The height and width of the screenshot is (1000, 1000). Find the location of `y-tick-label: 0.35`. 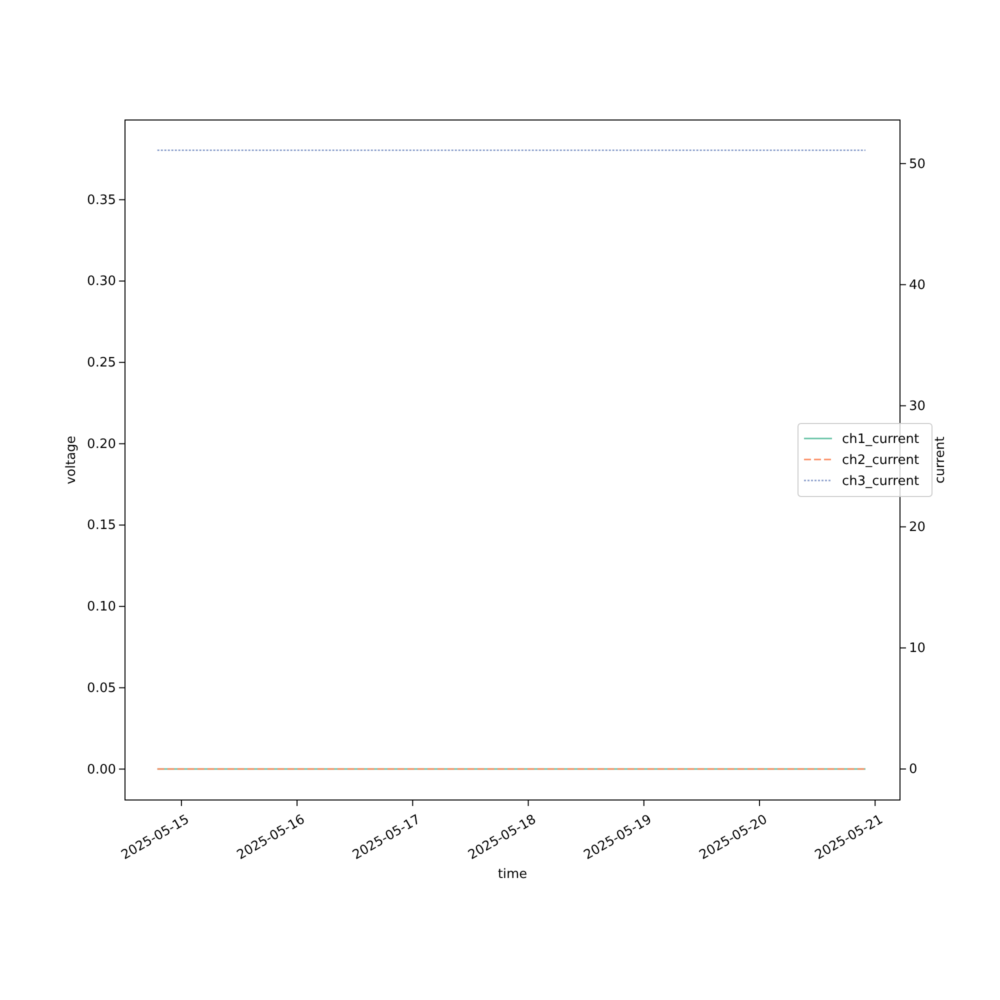

y-tick-label: 0.35 is located at coordinates (101, 200).